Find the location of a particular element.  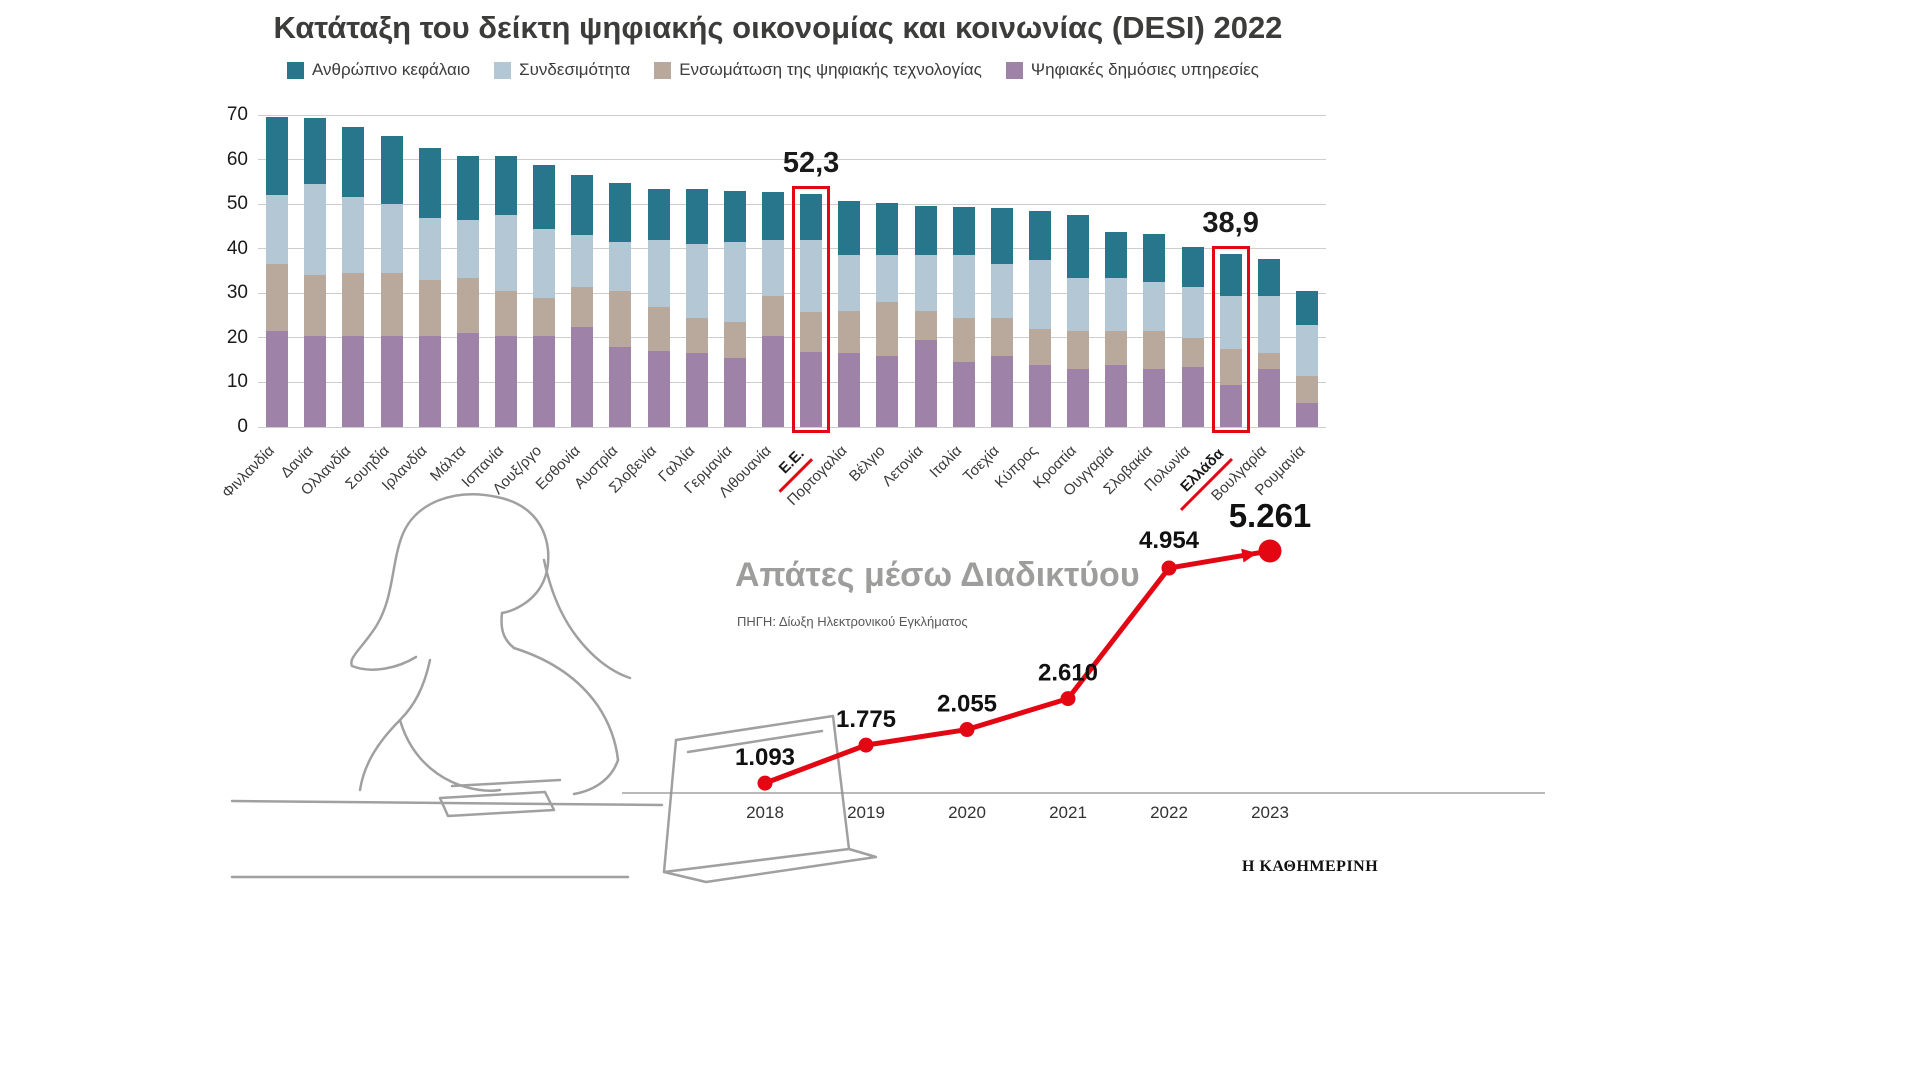

year-label: 2019 is located at coordinates (866, 812).